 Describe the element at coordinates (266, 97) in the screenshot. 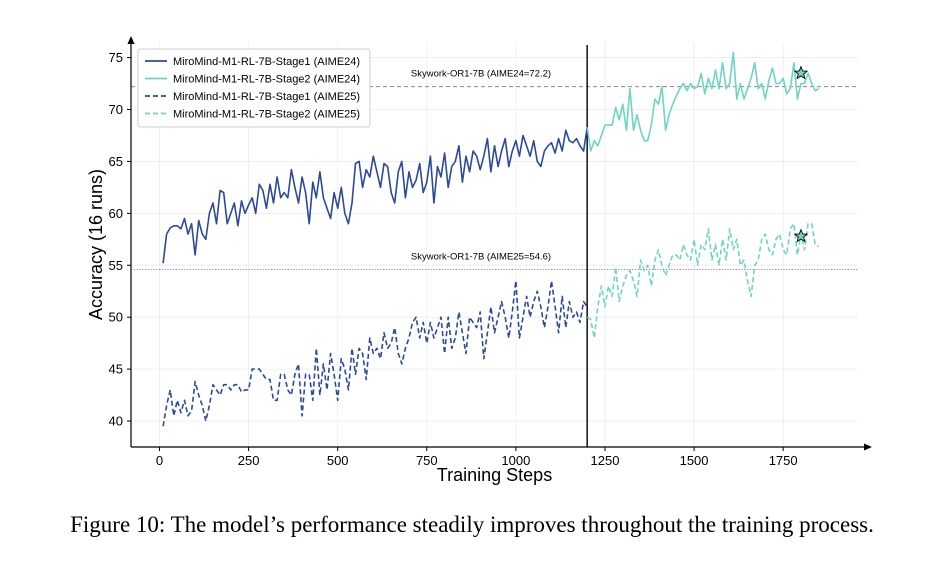

I see `legend-label: MiroMind-M1-RL-7B-Stage1 (AIME25)` at that location.